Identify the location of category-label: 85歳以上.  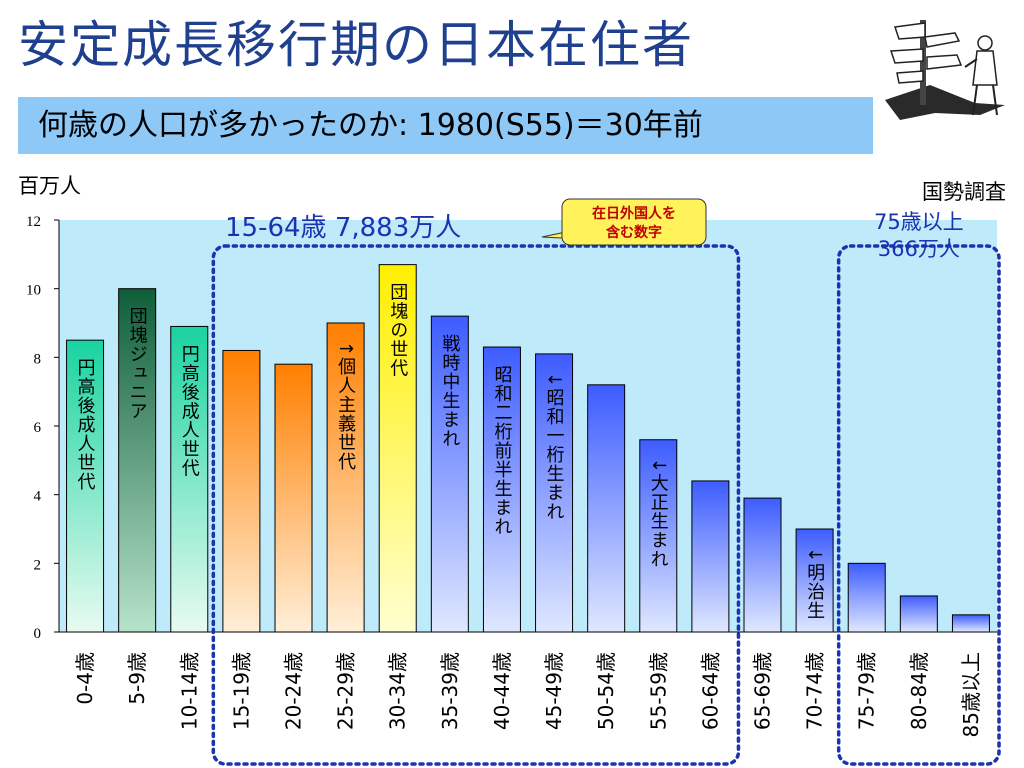
(971, 694).